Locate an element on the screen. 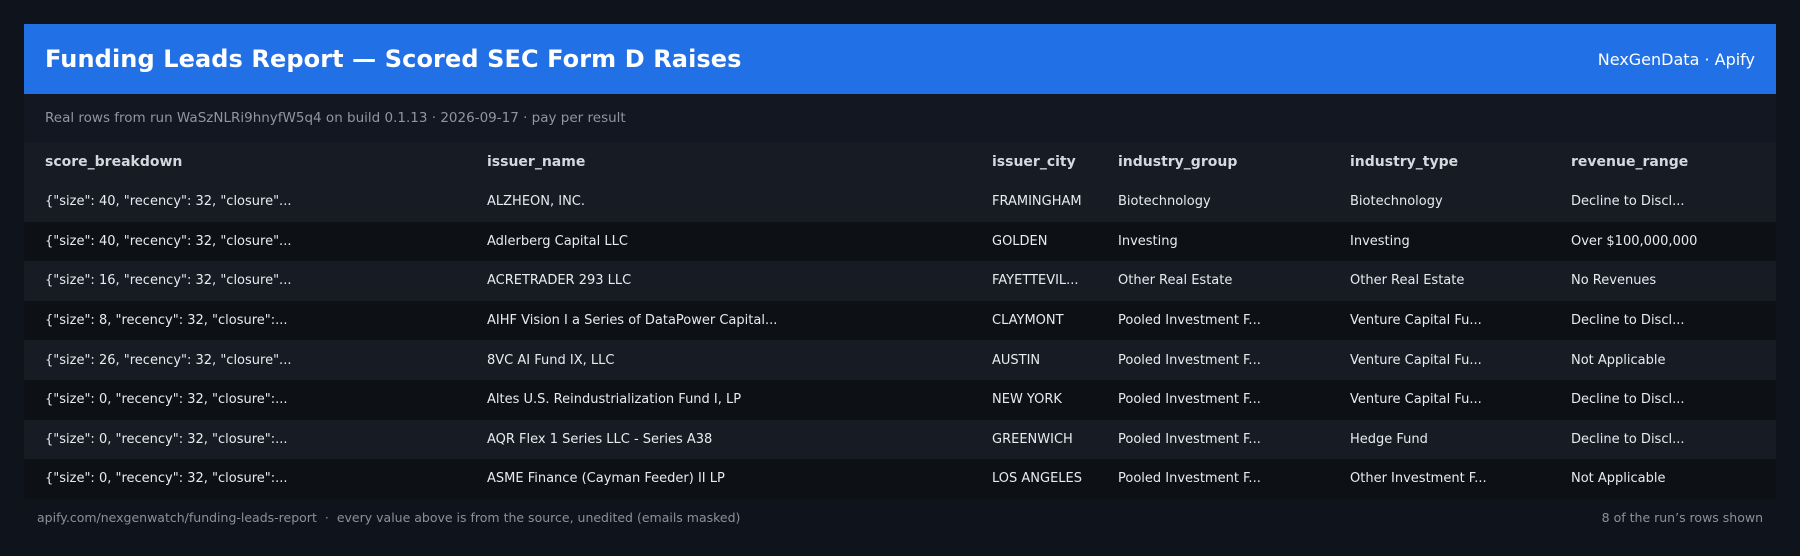 The width and height of the screenshot is (1800, 556). column-header-industry-type: industry_type is located at coordinates (1404, 162).